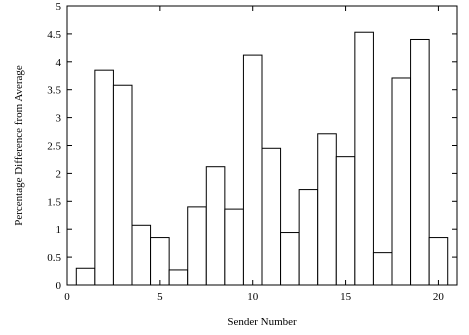  Describe the element at coordinates (54, 91) in the screenshot. I see `y-tick-label: 3.5` at that location.